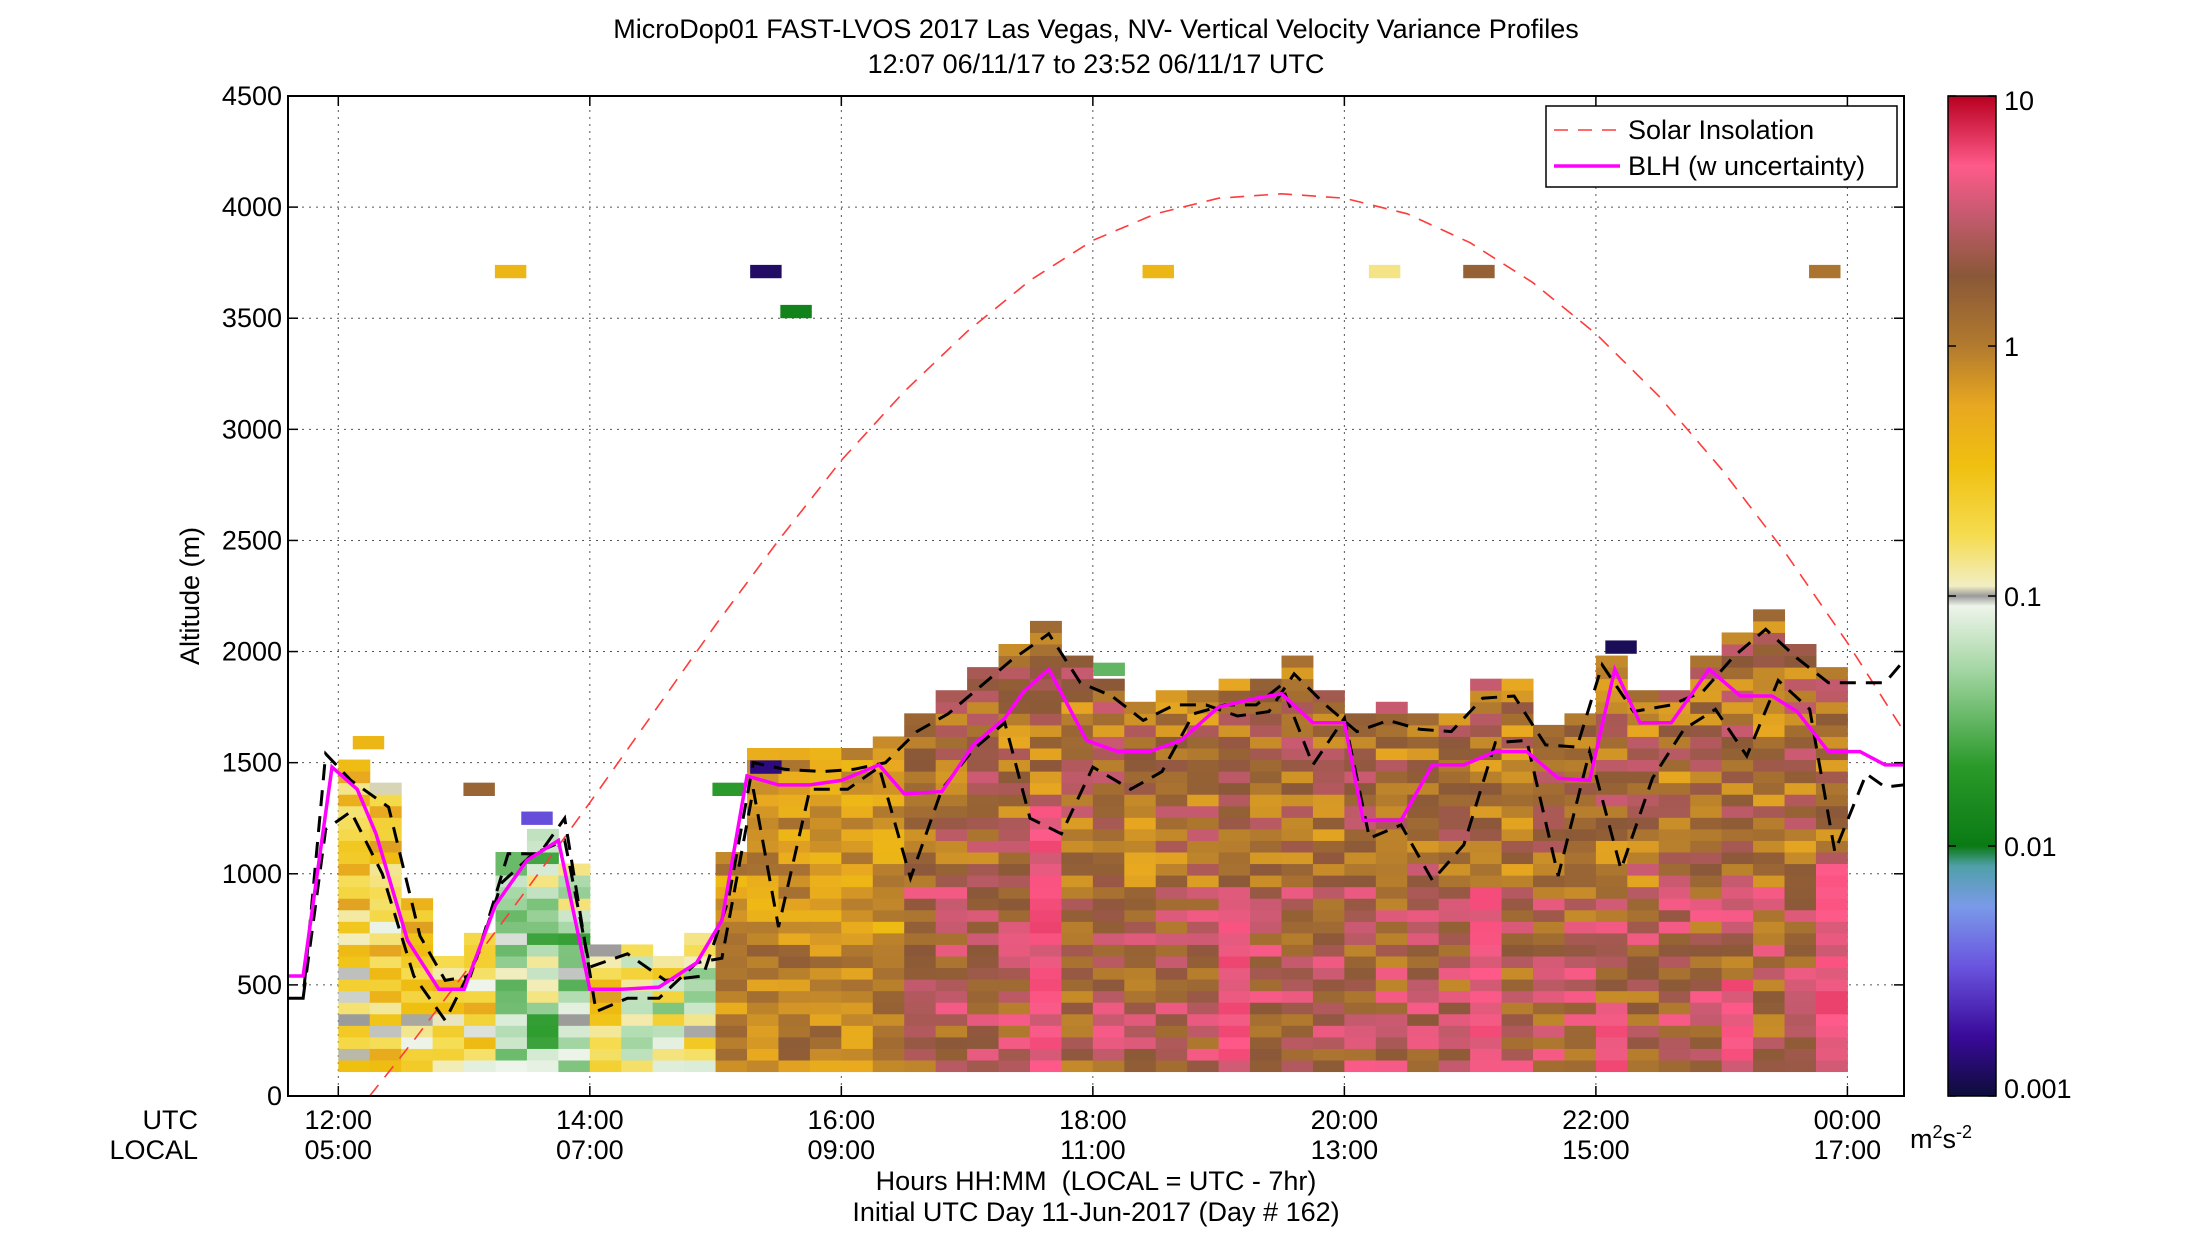 Image resolution: width=2201 pixels, height=1246 pixels. What do you see at coordinates (590, 1150) in the screenshot?
I see `x-tick-label-local: 07:00` at bounding box center [590, 1150].